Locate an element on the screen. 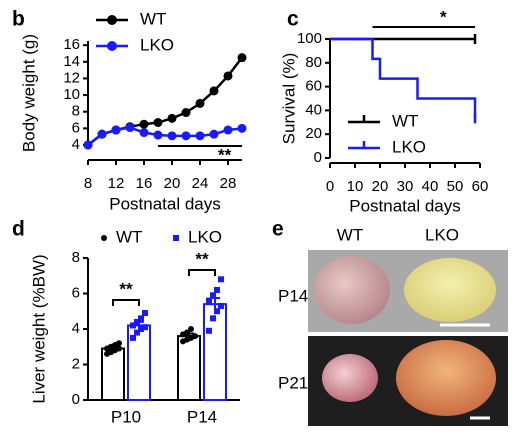  y-tick-label: 2 is located at coordinates (76, 363).